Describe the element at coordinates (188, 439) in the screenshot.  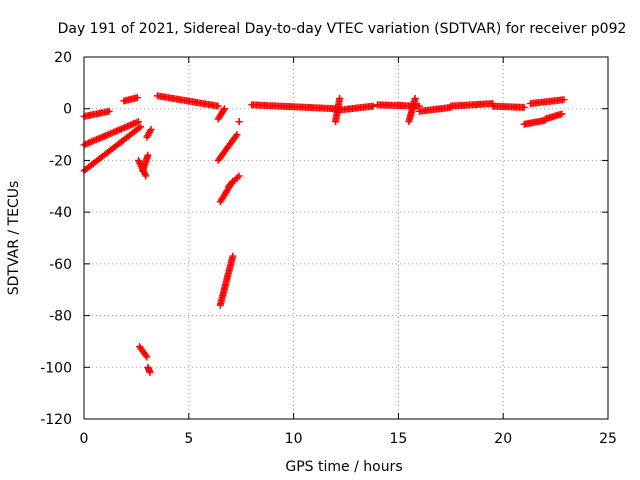
I see `x-tick-label: 5` at that location.